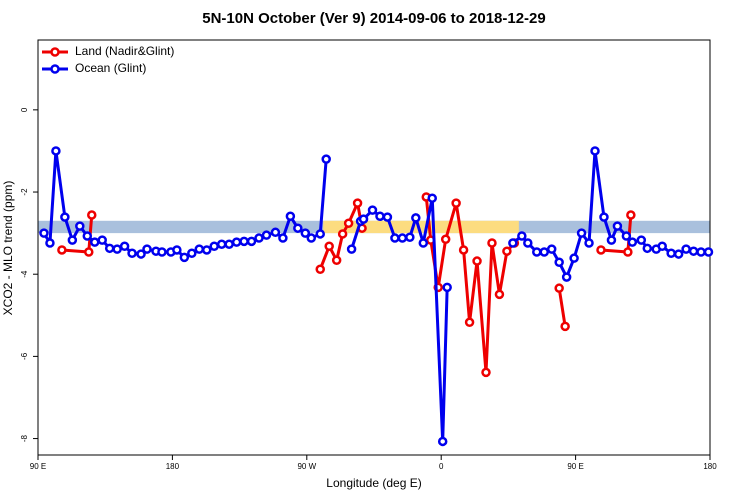 The image size is (750, 500). Describe the element at coordinates (24, 109) in the screenshot. I see `y-tick-label: 0` at that location.